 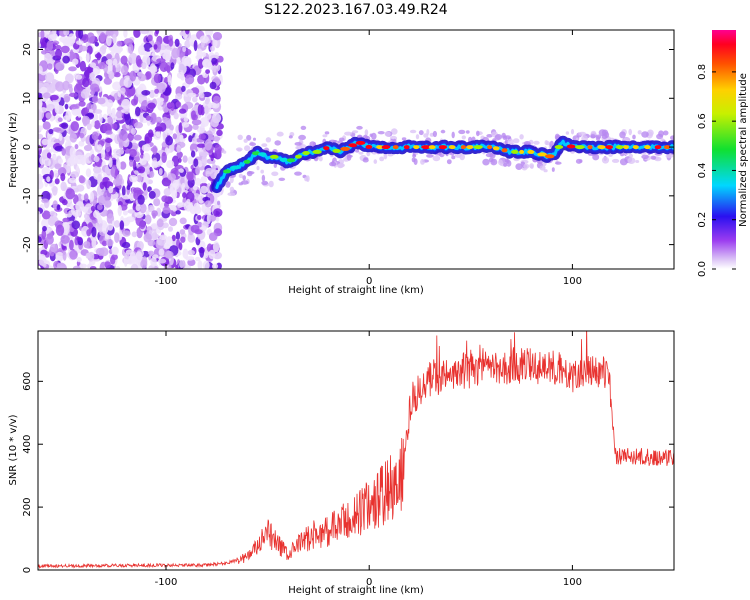 I want to click on colorbar-tick-label: 0.6, so click(x=702, y=121).